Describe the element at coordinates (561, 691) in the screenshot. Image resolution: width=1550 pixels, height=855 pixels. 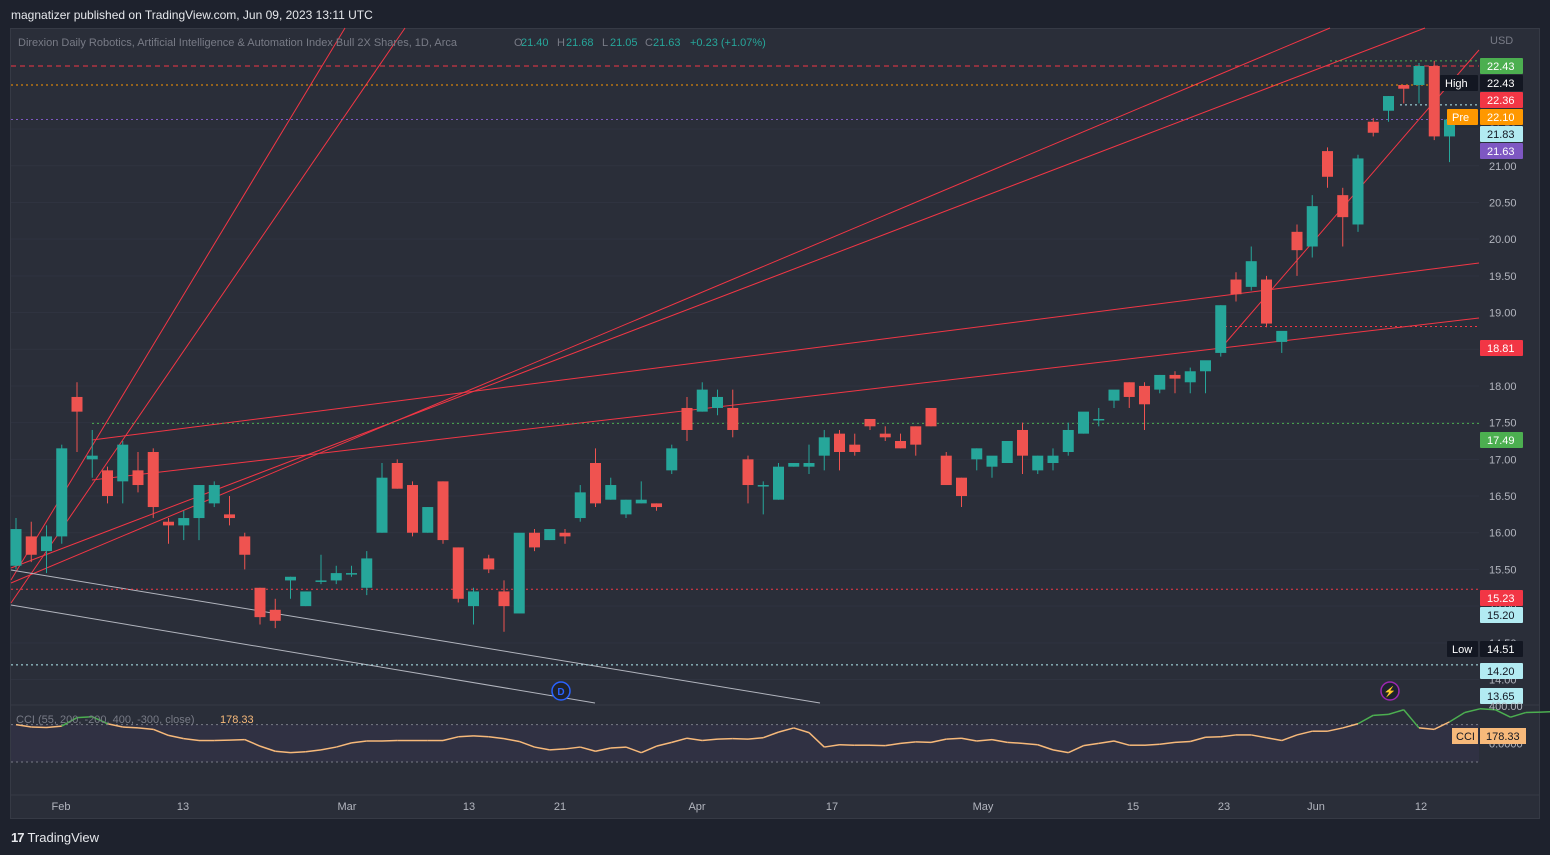
I see `dividend-marker: D` at that location.